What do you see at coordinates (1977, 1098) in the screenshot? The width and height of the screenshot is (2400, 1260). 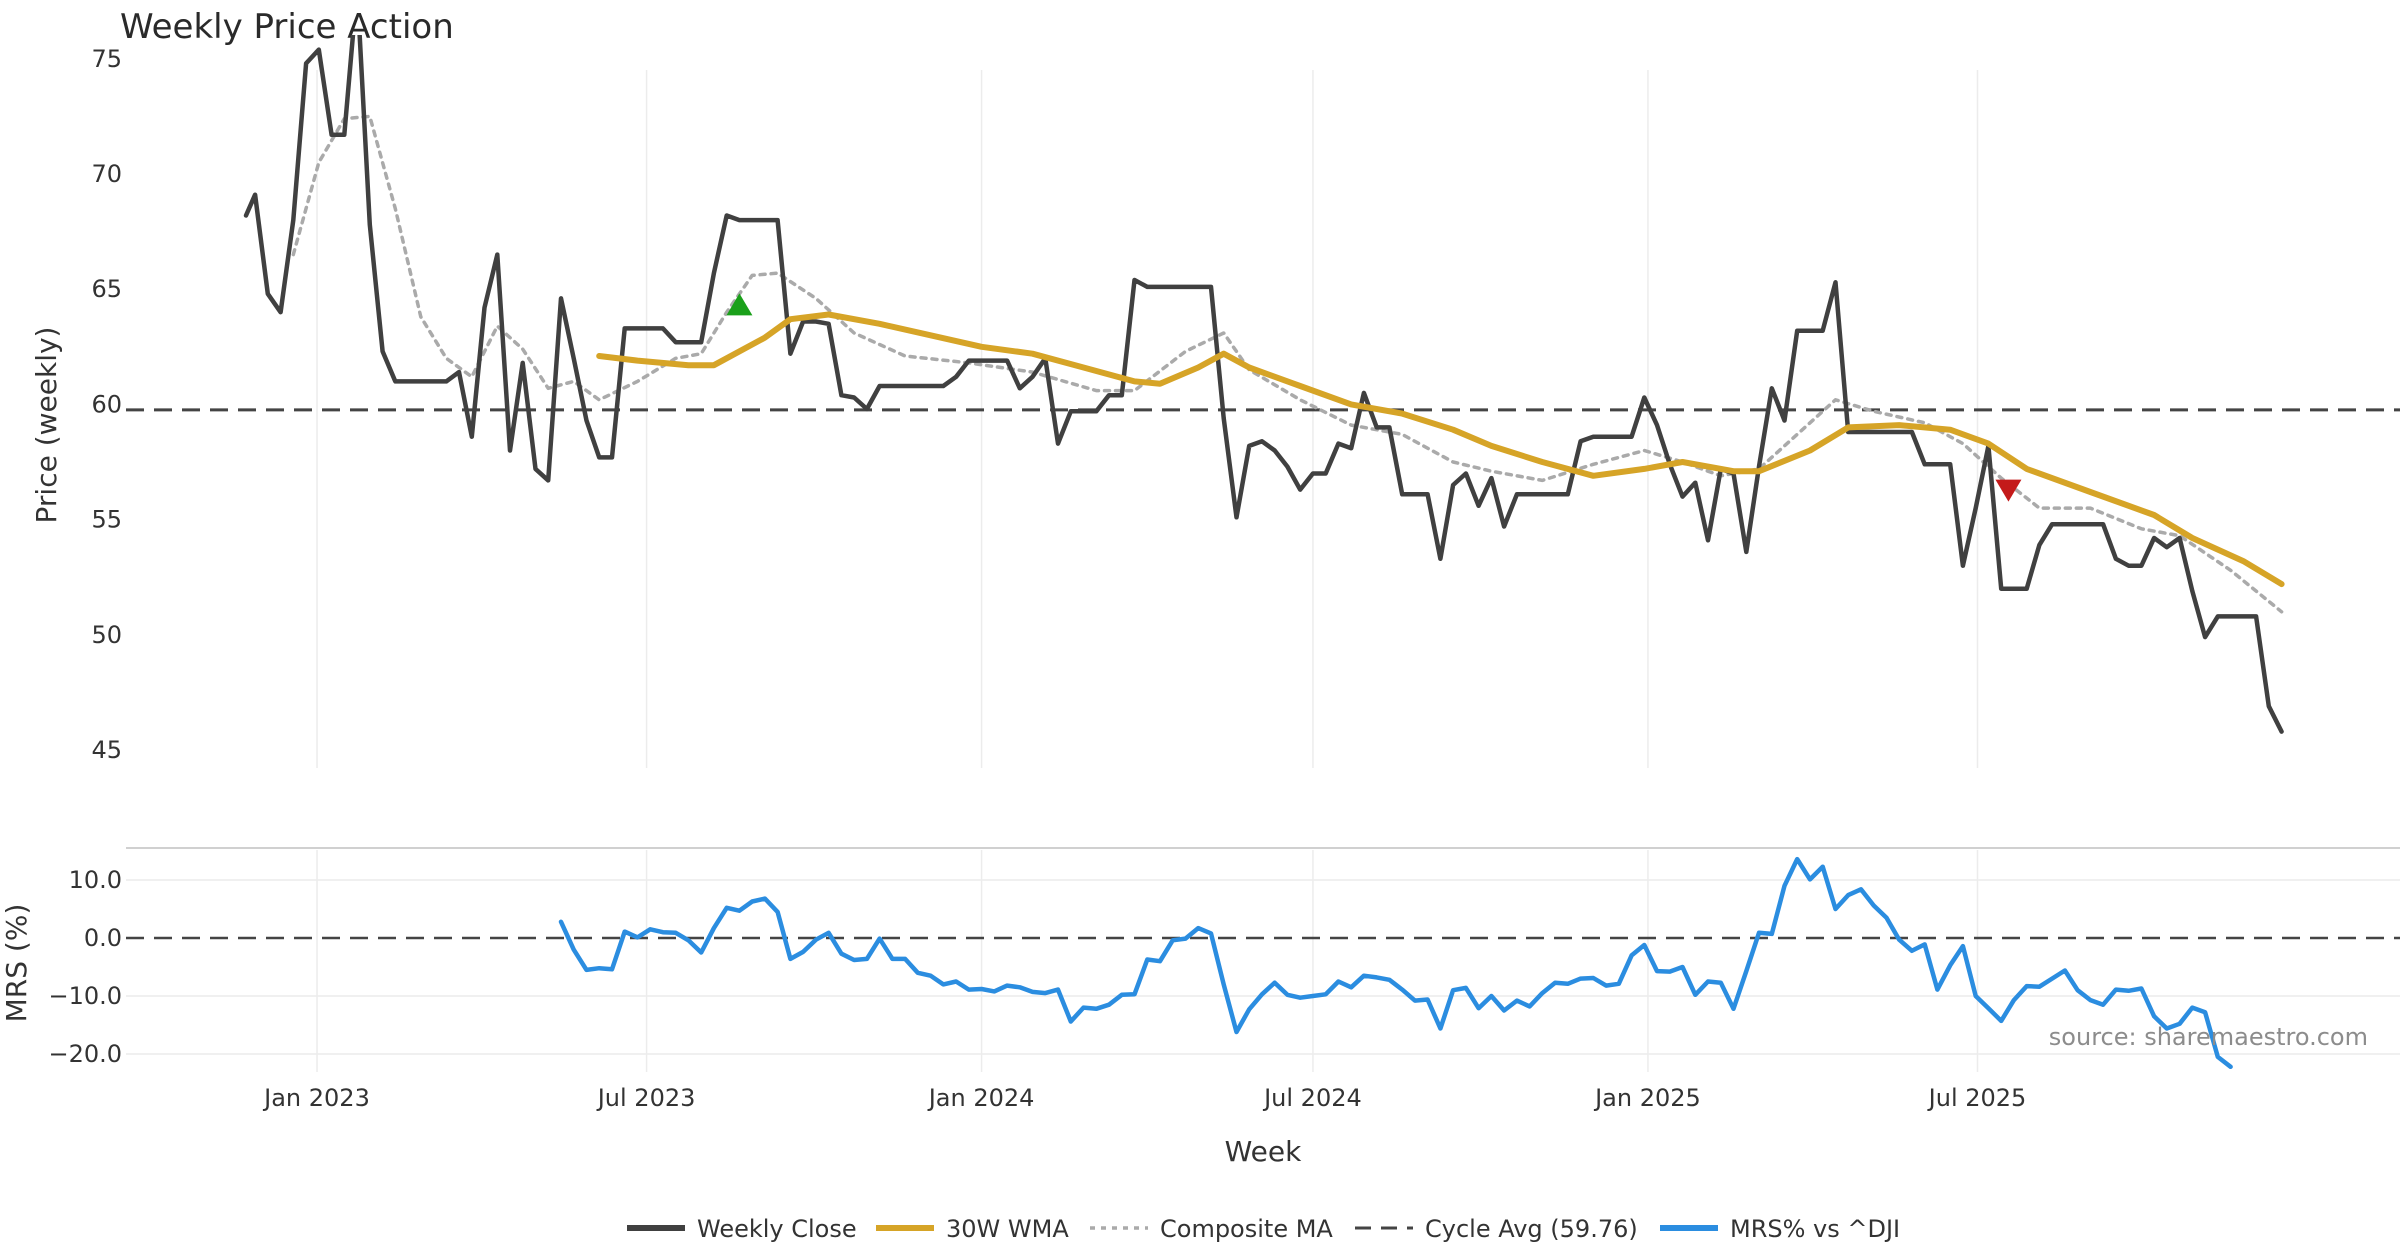 I see `x-tick-label: Jul 2025` at bounding box center [1977, 1098].